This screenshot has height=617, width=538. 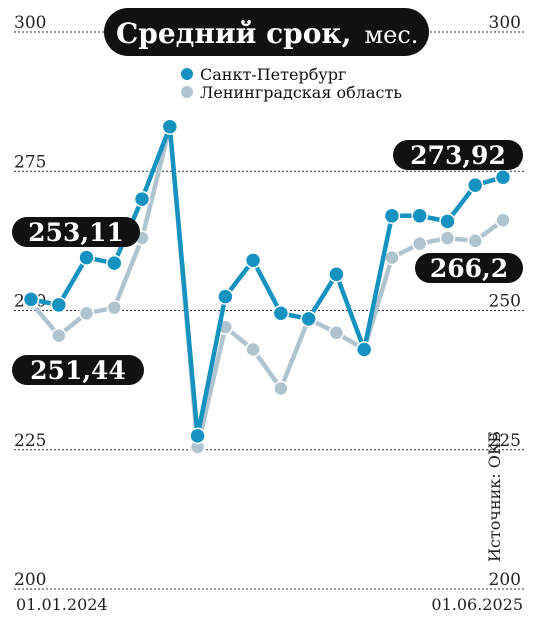 What do you see at coordinates (62, 604) in the screenshot?
I see `x-start-label: 01.01.2024` at bounding box center [62, 604].